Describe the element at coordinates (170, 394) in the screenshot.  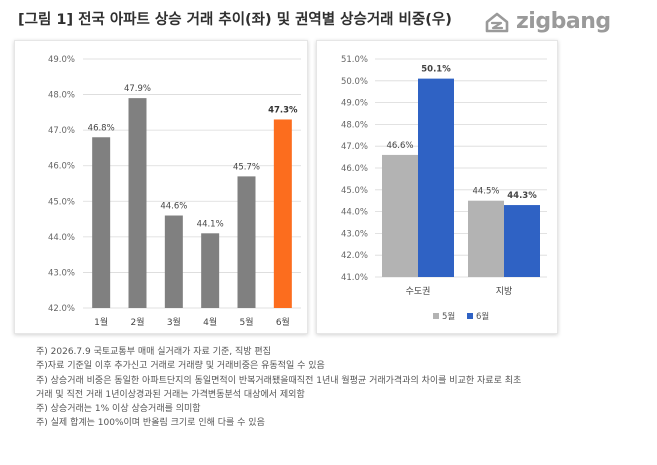
I see `footnote-line: 거래 및 직전 거래 1년이상경과된 거래는 가격변동분석 대상에서 제외함` at that location.